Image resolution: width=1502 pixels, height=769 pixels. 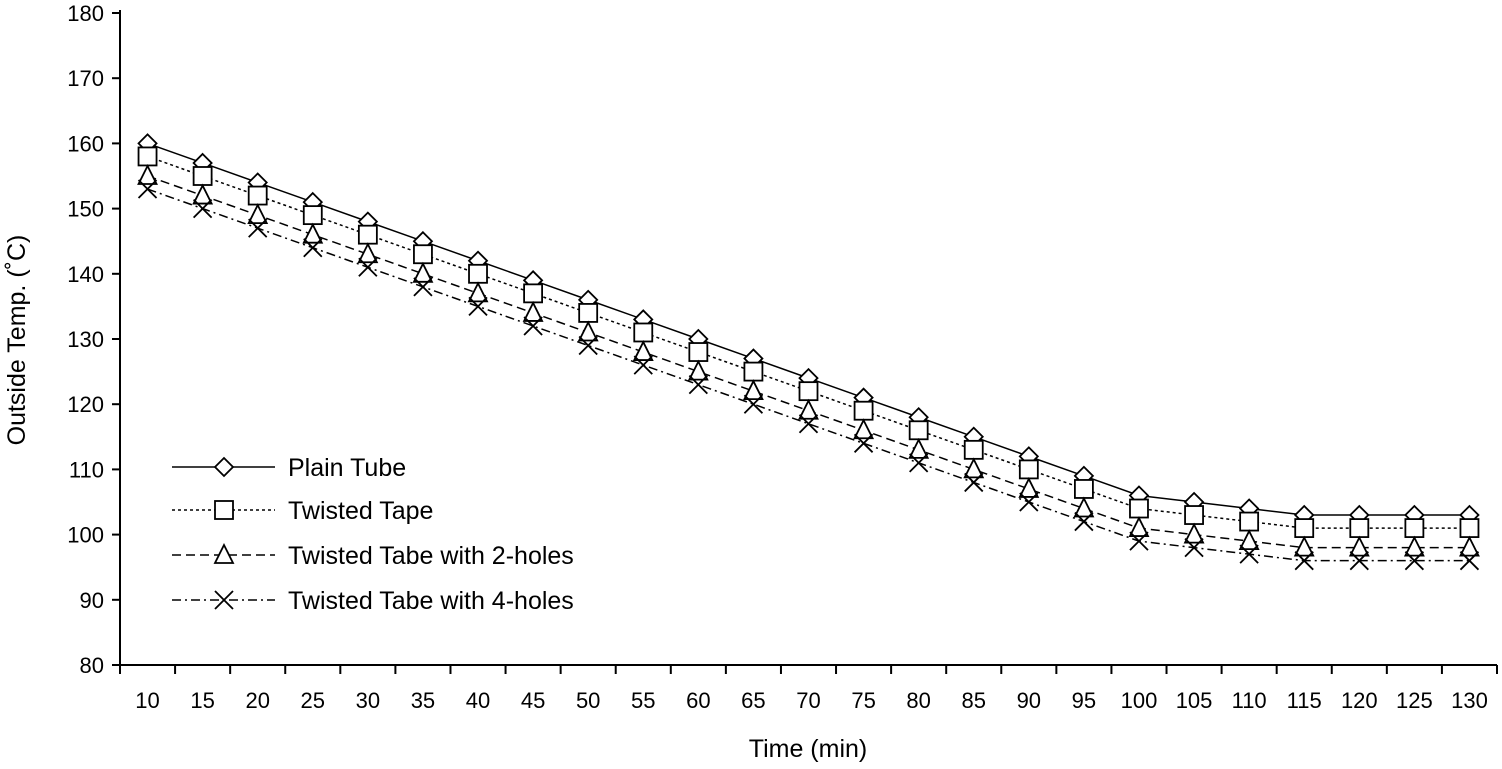 I want to click on y-tick-label: 90, so click(x=92, y=600).